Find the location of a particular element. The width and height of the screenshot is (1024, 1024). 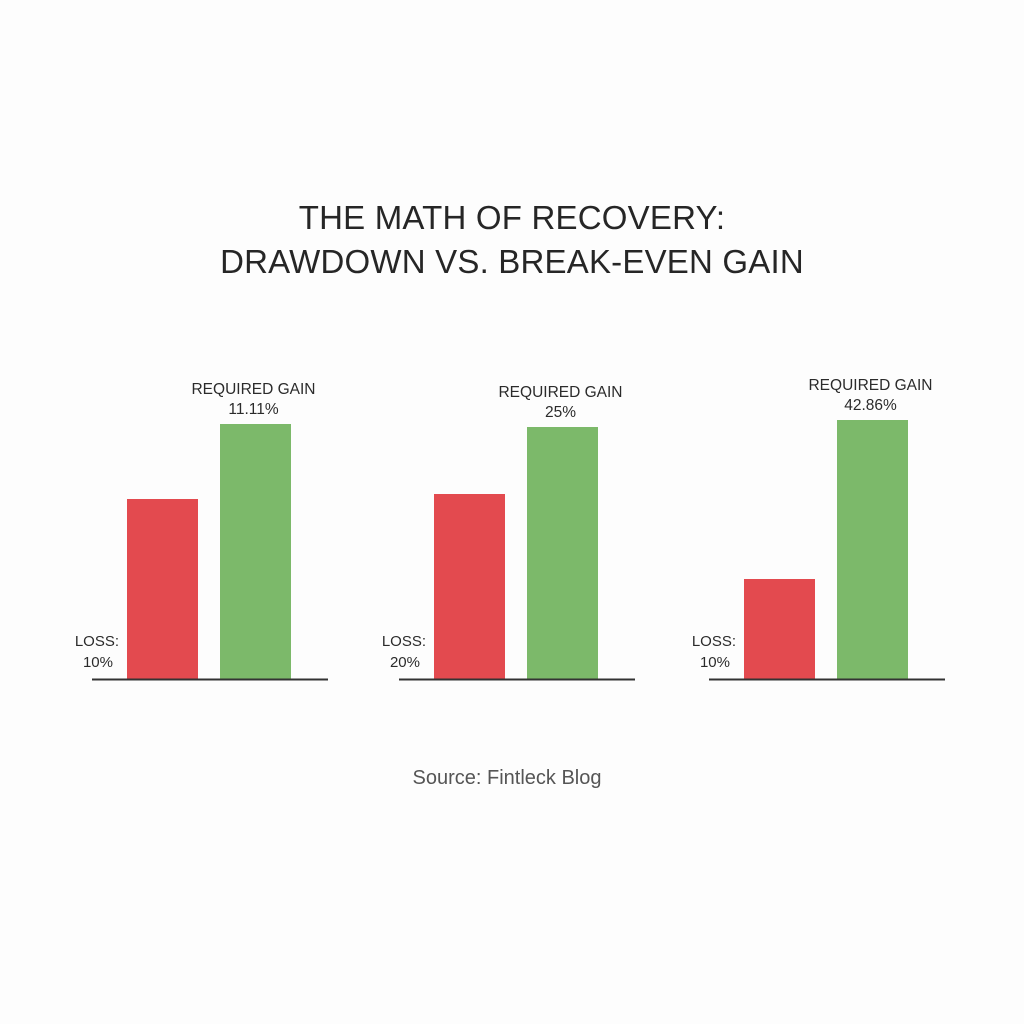

gain-label-title-2: REQUIRED GAIN is located at coordinates (560, 392).